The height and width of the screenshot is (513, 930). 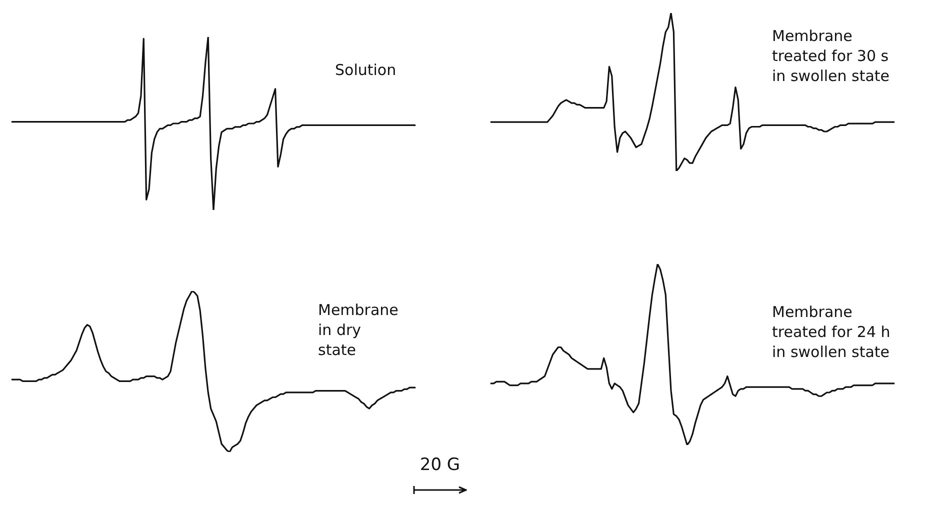 What do you see at coordinates (831, 56) in the screenshot?
I see `text: Membrane treated for 30 s in swollen state` at bounding box center [831, 56].